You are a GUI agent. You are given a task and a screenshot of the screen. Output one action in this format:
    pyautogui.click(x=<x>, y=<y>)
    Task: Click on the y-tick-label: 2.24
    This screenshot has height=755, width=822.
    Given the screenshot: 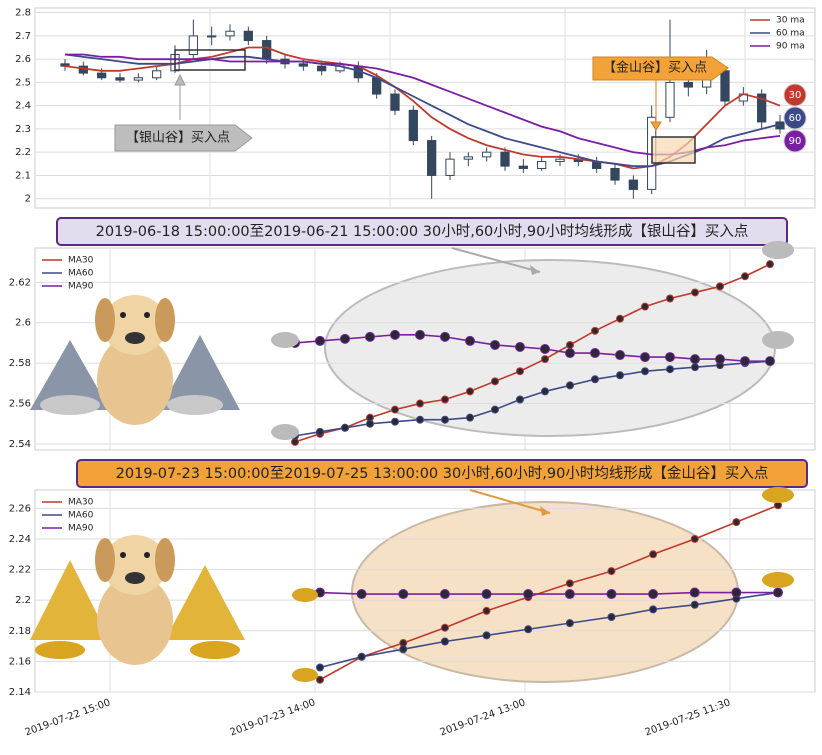 What is the action you would take?
    pyautogui.click(x=20, y=539)
    